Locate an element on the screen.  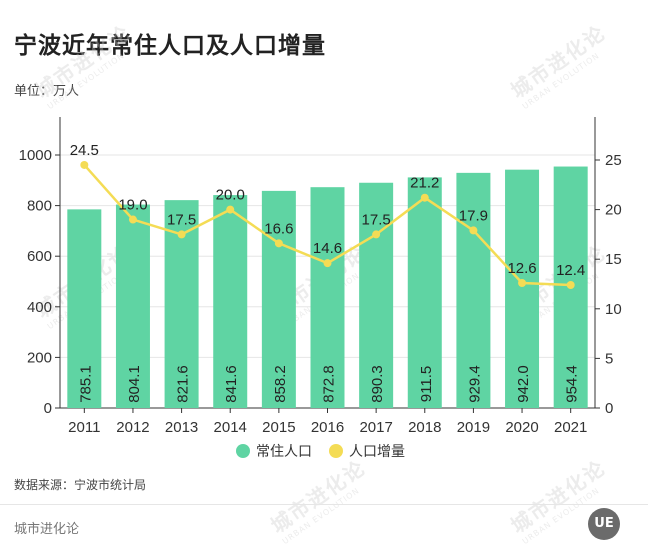
increment-value-label: 20.0 is located at coordinates (230, 195).